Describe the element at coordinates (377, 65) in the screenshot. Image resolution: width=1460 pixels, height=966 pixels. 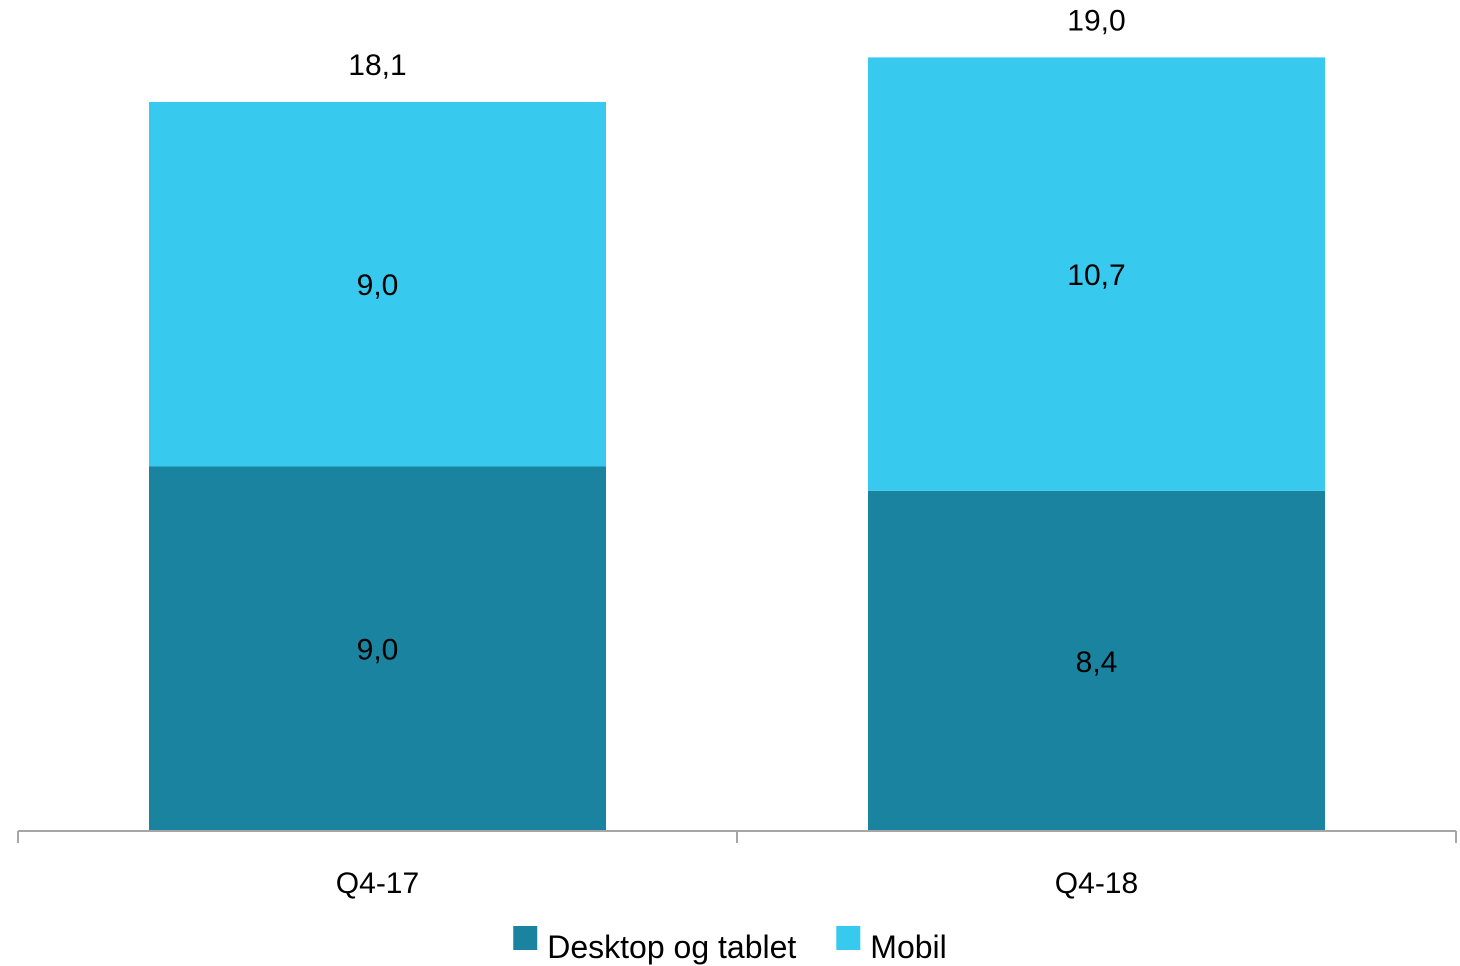
I see `total-label-1: 18,1` at that location.